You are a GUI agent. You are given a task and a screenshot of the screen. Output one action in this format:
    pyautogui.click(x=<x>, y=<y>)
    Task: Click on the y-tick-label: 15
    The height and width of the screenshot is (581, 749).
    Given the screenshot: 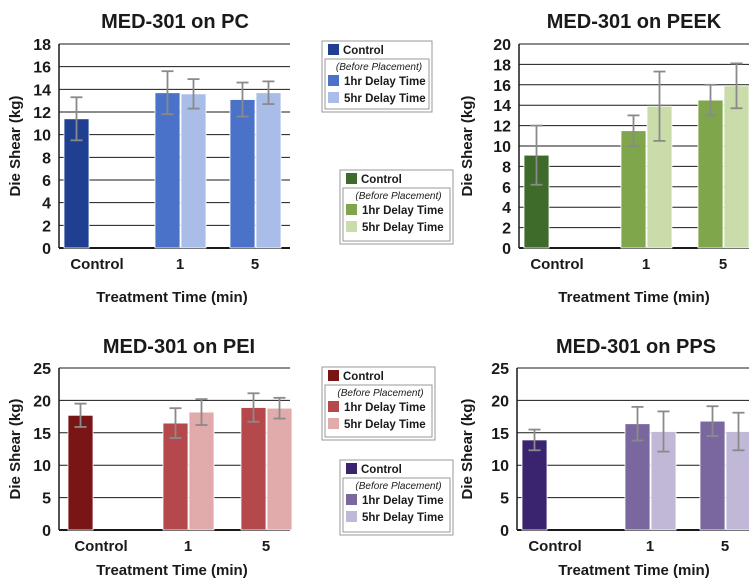 What is the action you would take?
    pyautogui.click(x=500, y=434)
    